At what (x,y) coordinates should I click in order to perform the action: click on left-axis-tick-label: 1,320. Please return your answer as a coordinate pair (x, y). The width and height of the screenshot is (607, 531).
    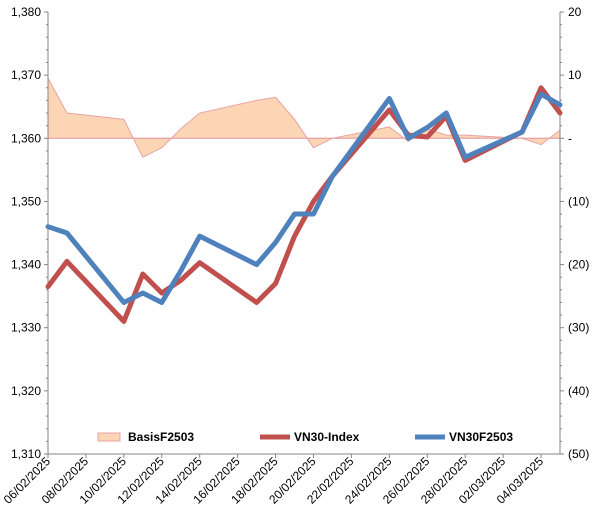
    Looking at the image, I should click on (26, 391).